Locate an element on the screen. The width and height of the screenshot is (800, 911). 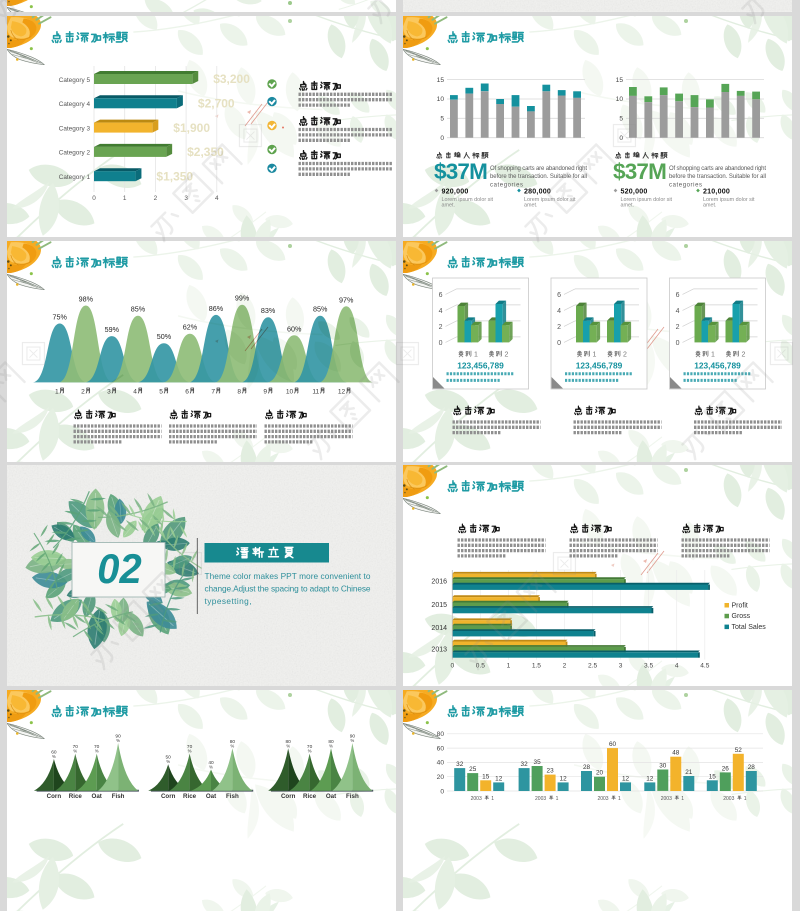
svg-text: 7 is located at coordinates (213, 391).